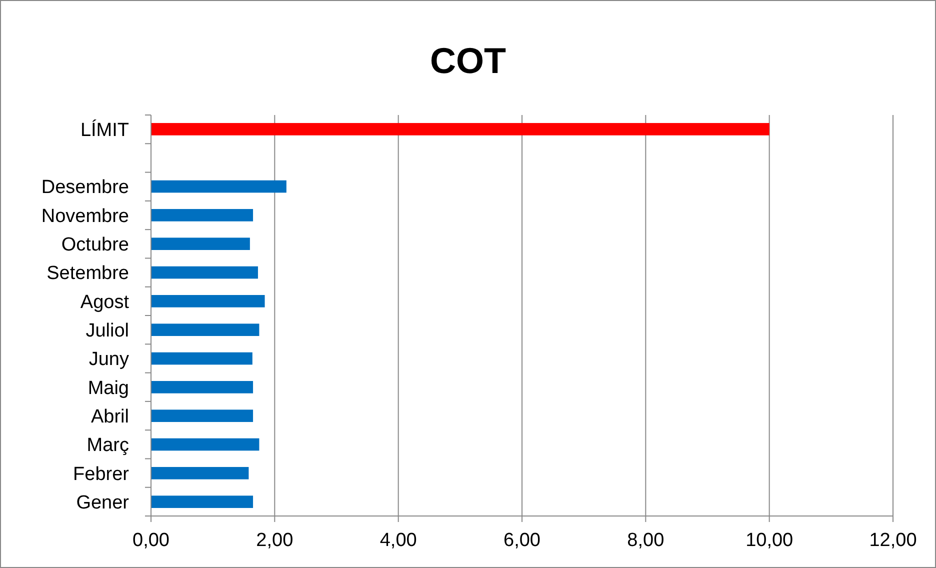  Describe the element at coordinates (105, 302) in the screenshot. I see `y-tick-label: Agost` at that location.